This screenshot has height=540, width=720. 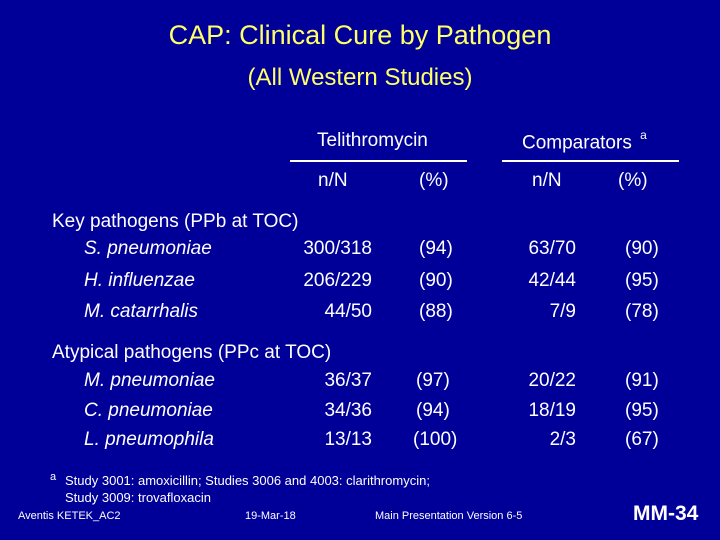 I want to click on footnote-line-2: Study 3009: trovafloxacin, so click(x=138, y=497).